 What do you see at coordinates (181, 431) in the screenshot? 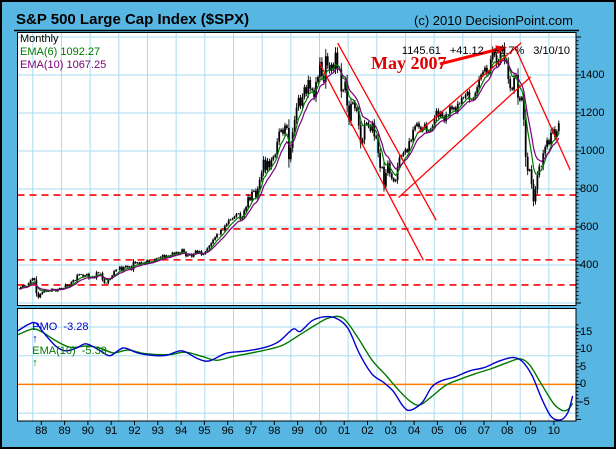
I see `year-label: 94` at bounding box center [181, 431].